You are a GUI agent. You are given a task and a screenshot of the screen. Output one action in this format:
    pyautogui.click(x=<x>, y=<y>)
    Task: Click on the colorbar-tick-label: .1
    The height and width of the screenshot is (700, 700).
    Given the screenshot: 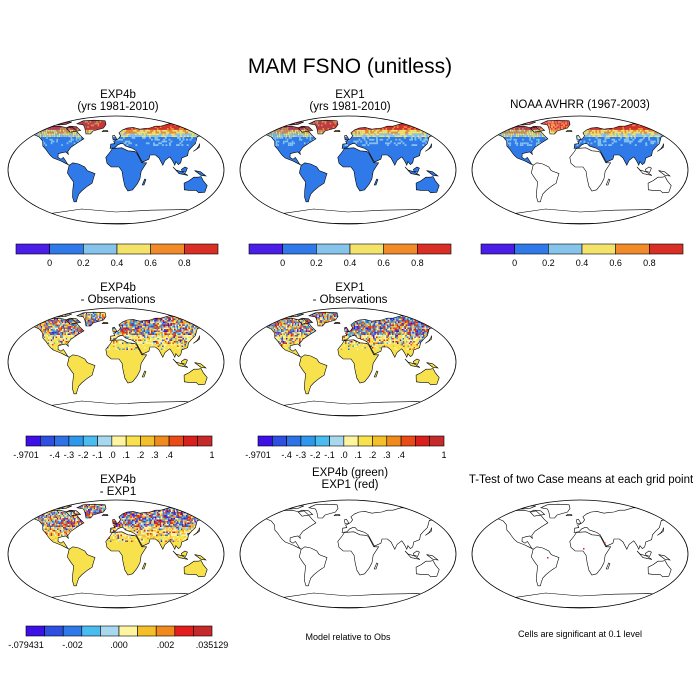 What is the action you would take?
    pyautogui.click(x=126, y=455)
    